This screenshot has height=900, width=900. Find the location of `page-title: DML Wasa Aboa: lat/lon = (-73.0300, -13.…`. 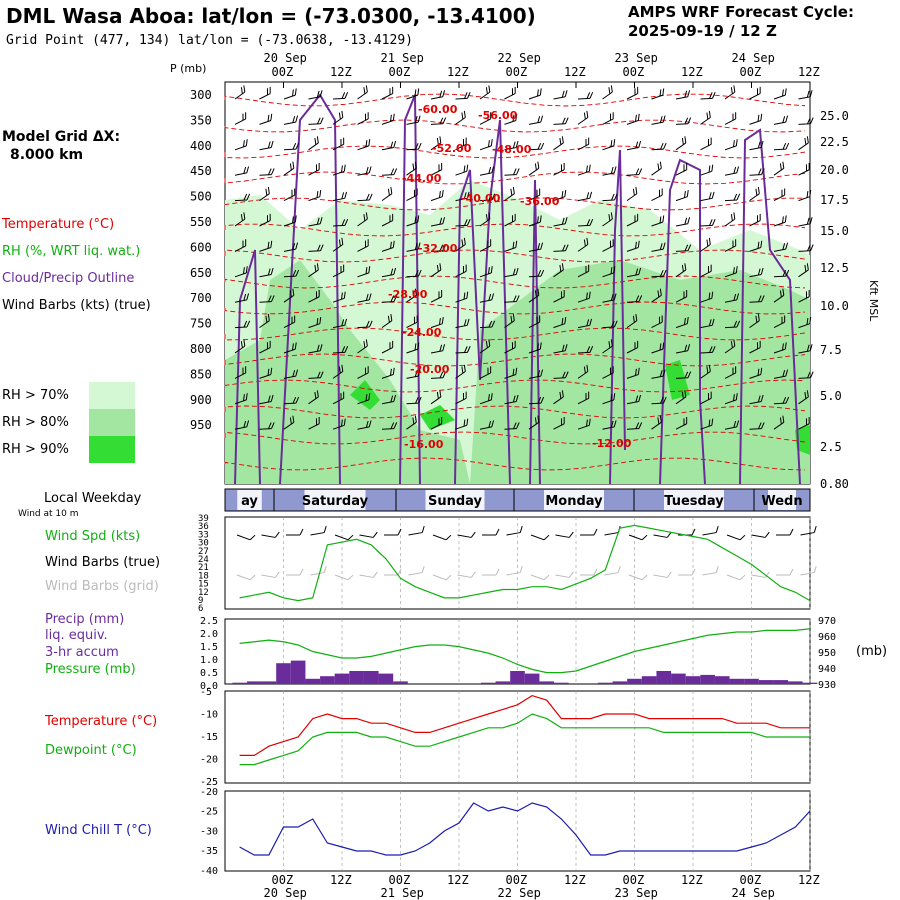

page-title: DML Wasa Aboa: lat/lon = (-73.0300, -13.… is located at coordinates (271, 16).